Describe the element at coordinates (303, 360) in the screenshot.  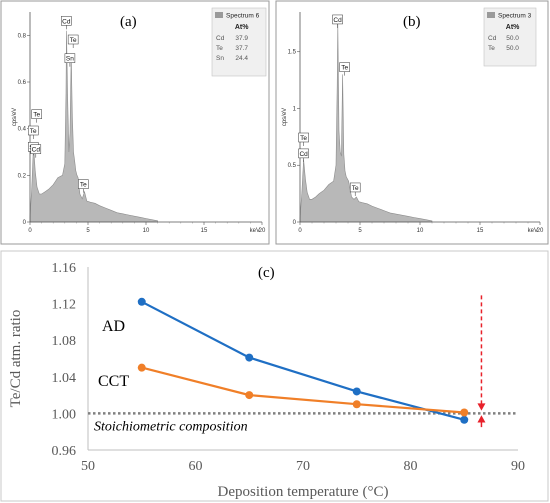
I see `series-line-ad` at that location.